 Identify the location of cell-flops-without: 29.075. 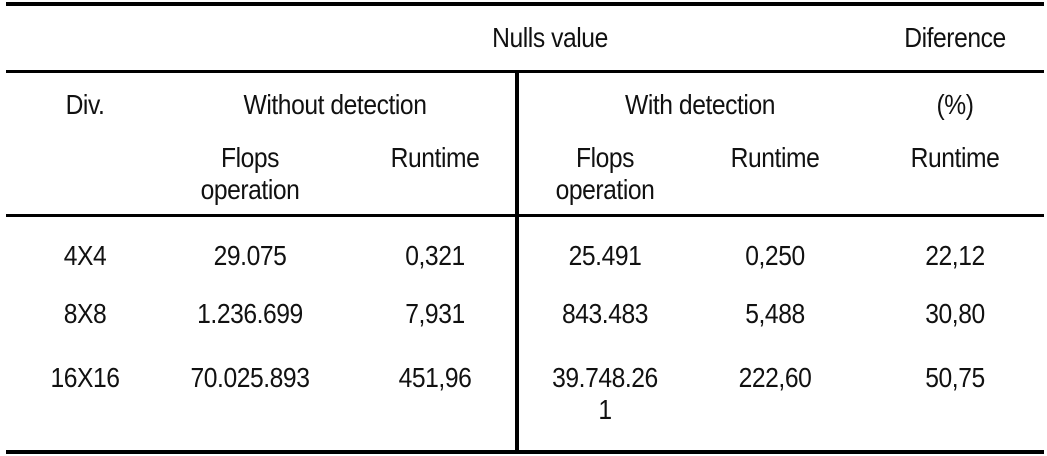
(250, 255).